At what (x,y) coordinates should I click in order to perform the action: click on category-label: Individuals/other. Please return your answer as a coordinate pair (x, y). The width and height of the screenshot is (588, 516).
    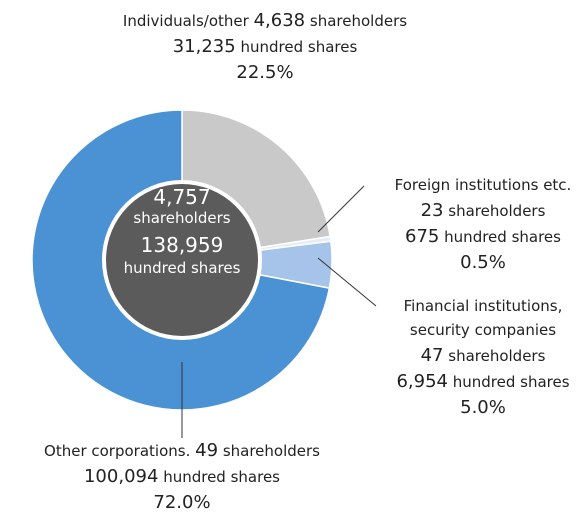
    Looking at the image, I should click on (185, 21).